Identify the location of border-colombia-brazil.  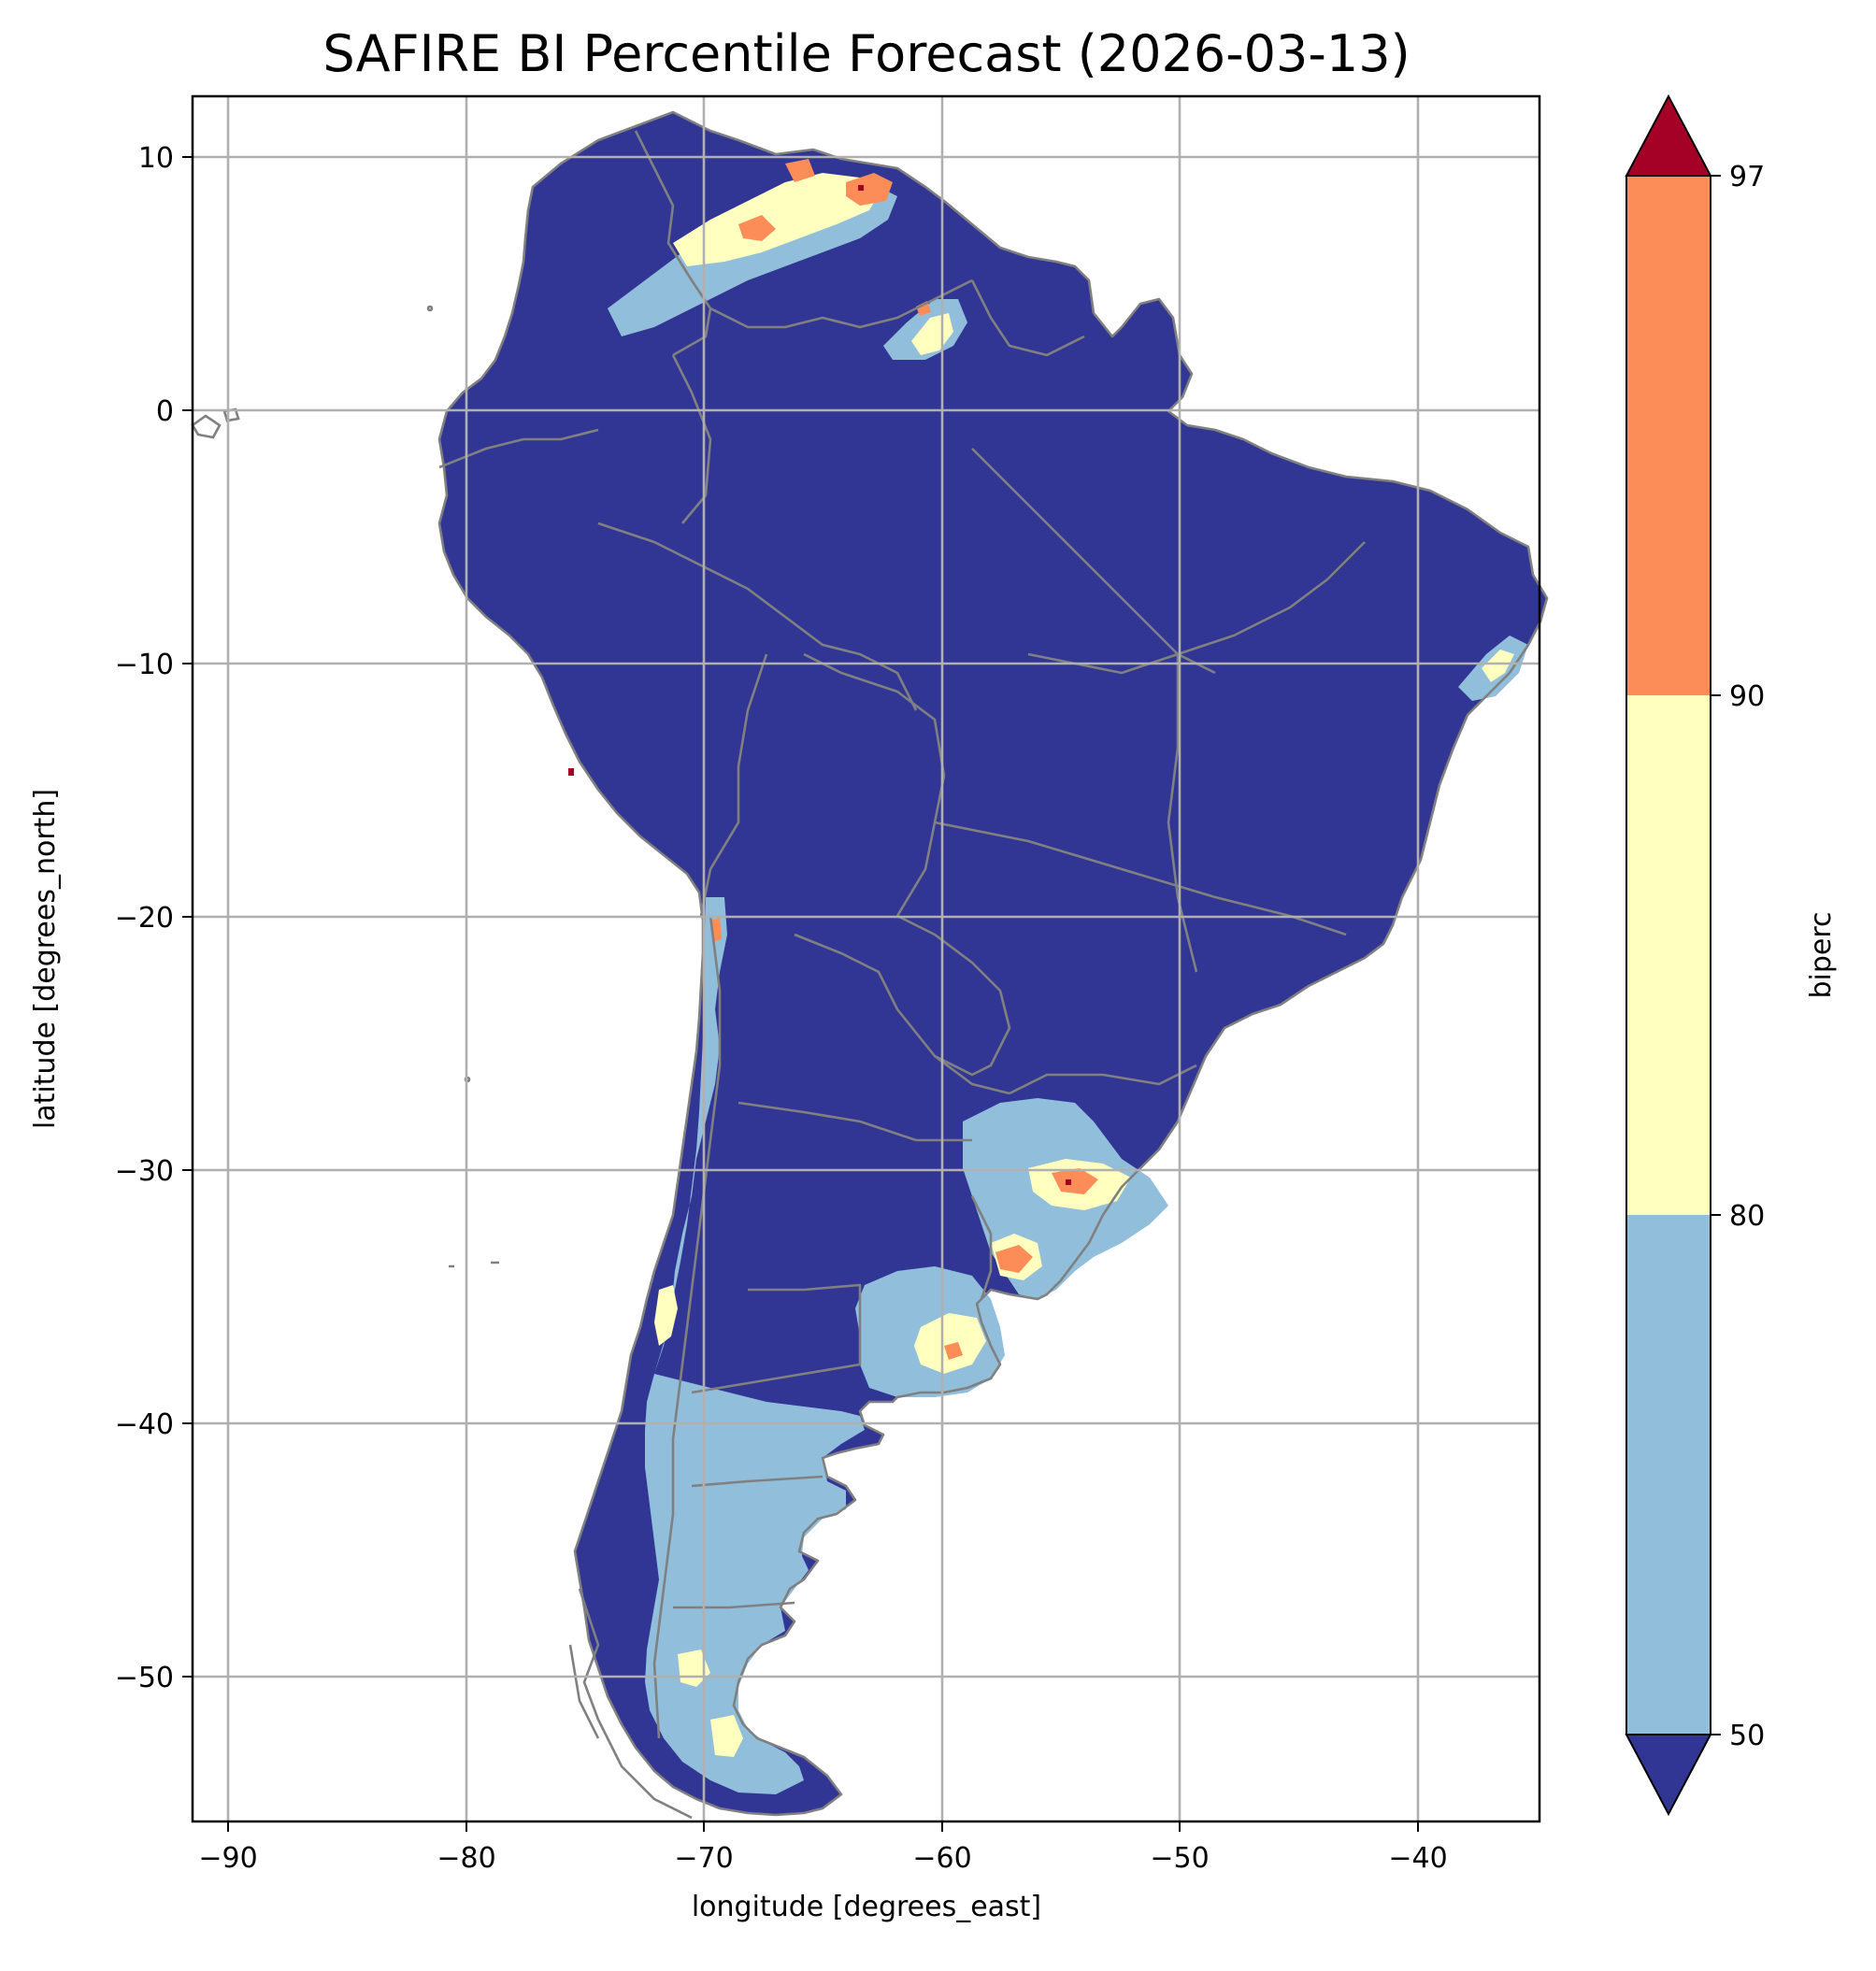
(691, 439).